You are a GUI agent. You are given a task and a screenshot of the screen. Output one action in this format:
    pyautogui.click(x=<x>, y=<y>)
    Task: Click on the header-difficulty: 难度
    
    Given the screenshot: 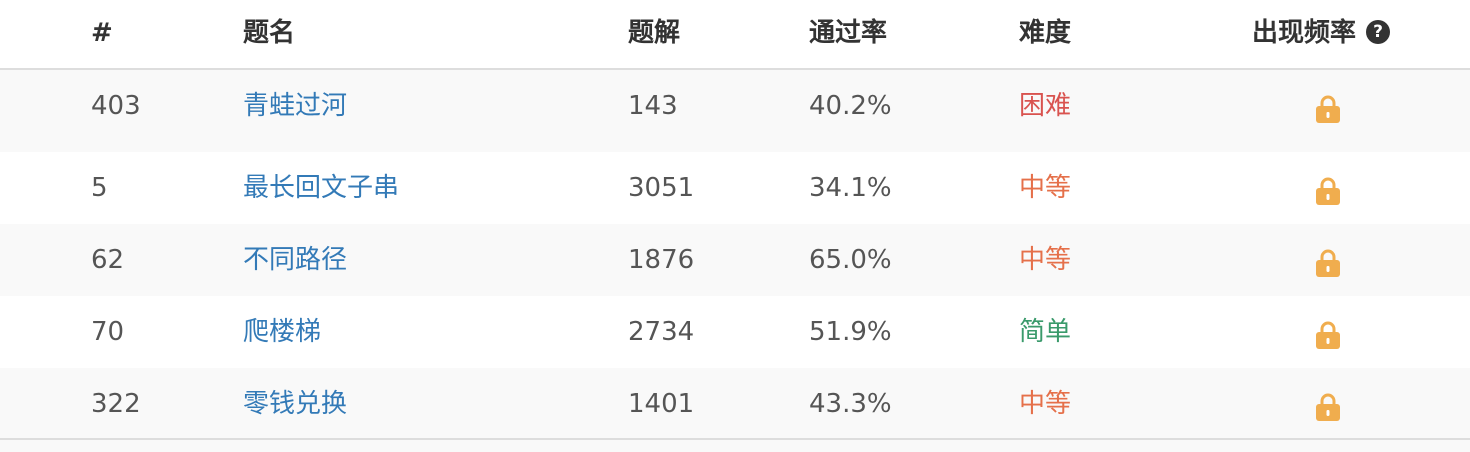 What is the action you would take?
    pyautogui.click(x=1045, y=33)
    